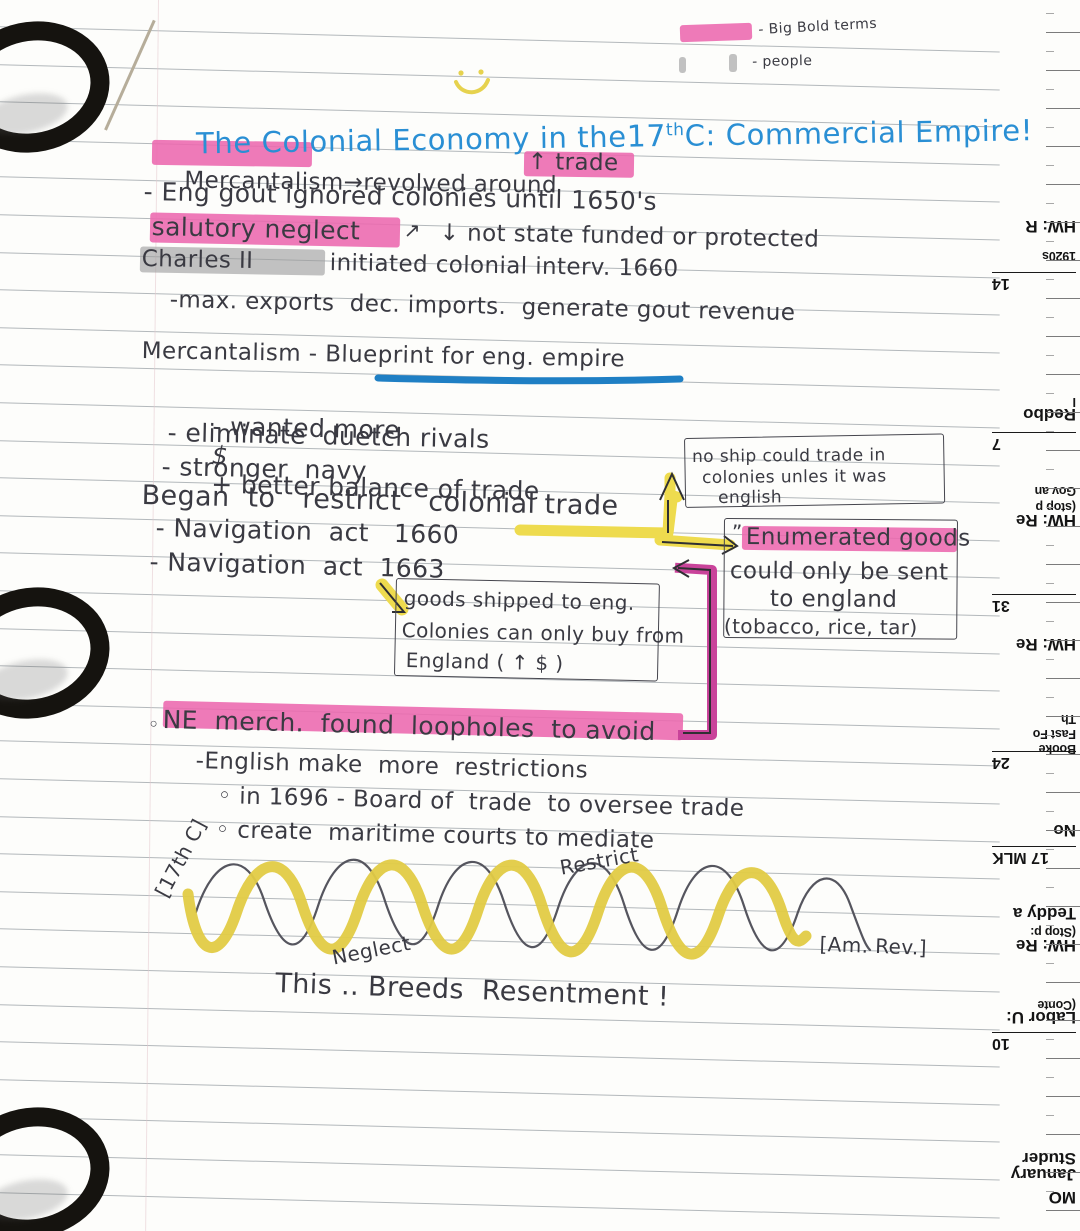 The image size is (1080, 1231). Describe the element at coordinates (197, 260) in the screenshot. I see `person-charles-ii: Charles II` at that location.